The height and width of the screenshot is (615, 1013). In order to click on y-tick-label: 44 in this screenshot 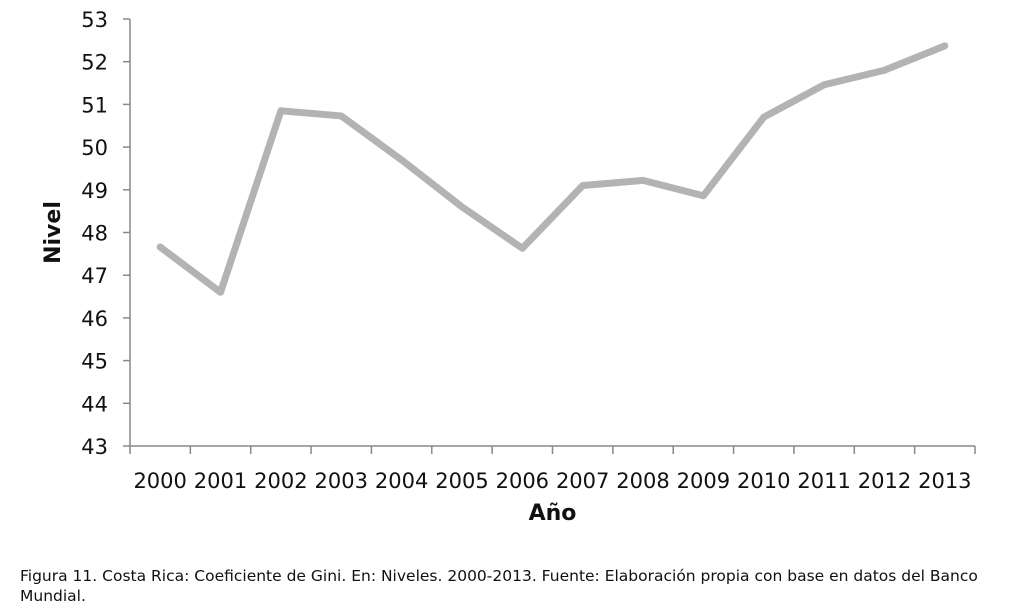, I will do `click(94, 404)`.